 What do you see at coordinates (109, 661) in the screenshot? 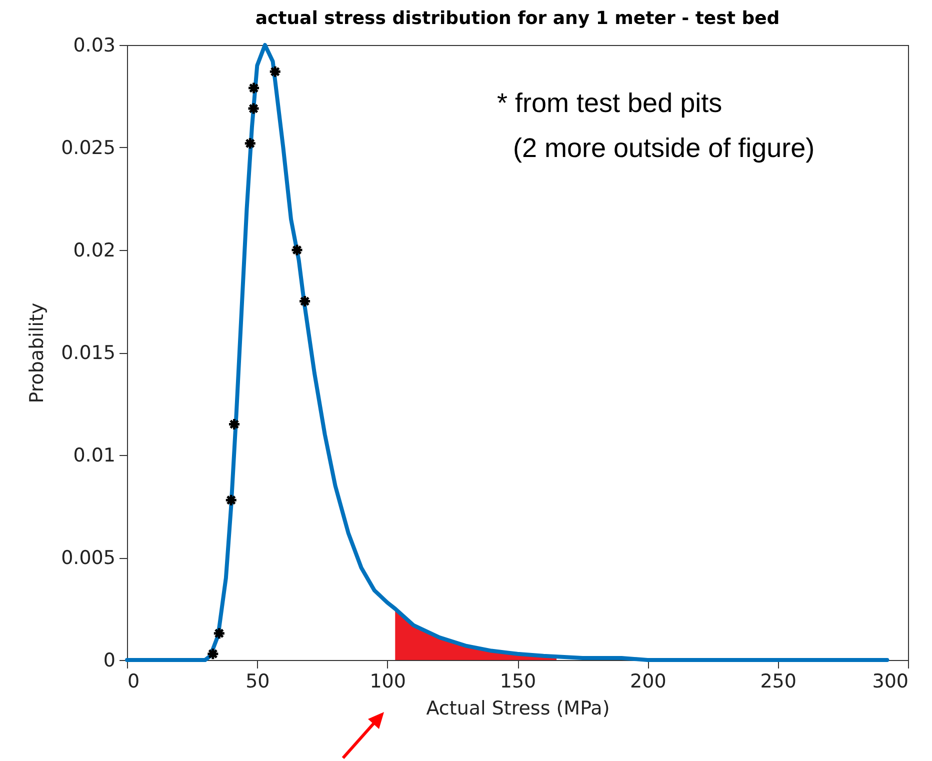
I see `y-tick-label: 0` at bounding box center [109, 661].